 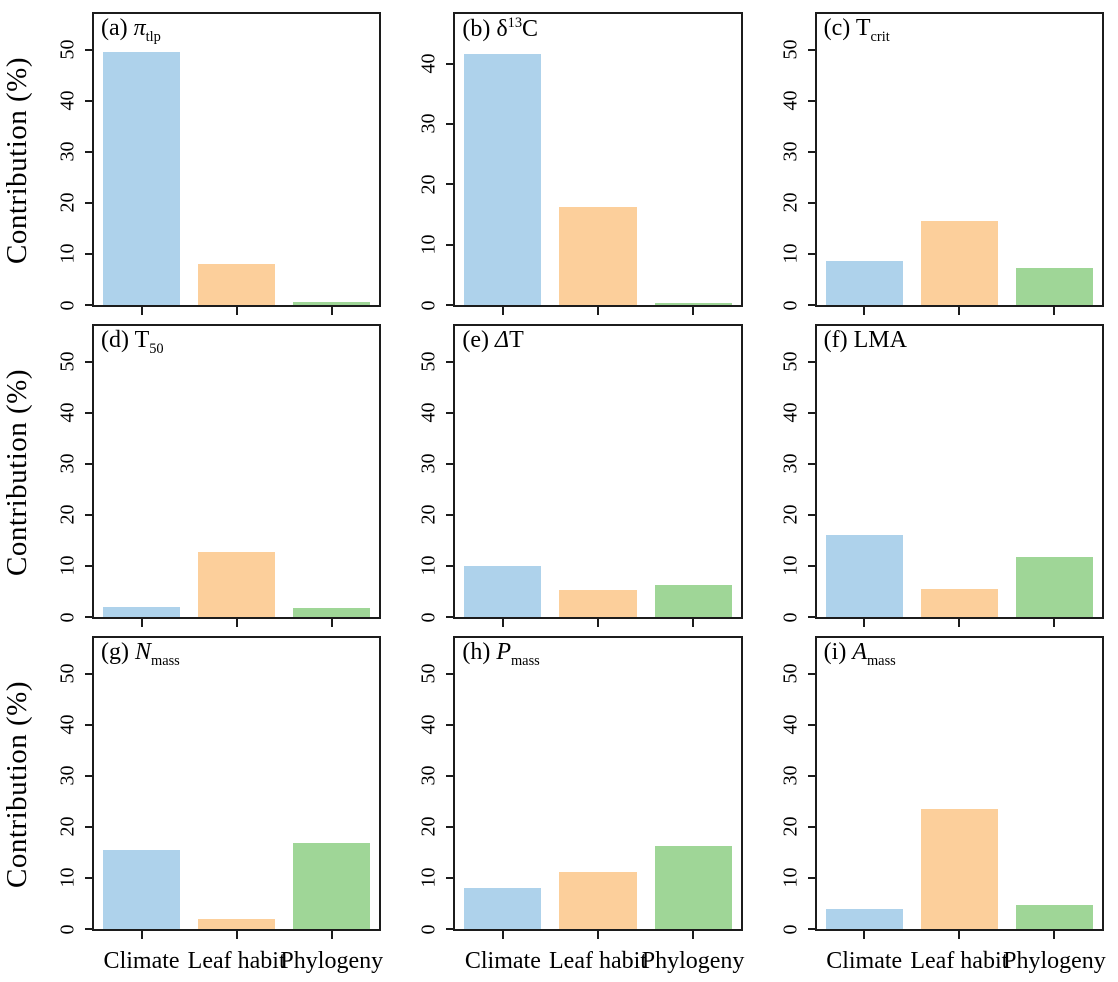 I want to click on x-axis-category-label: Phylogeny, so click(x=693, y=961).